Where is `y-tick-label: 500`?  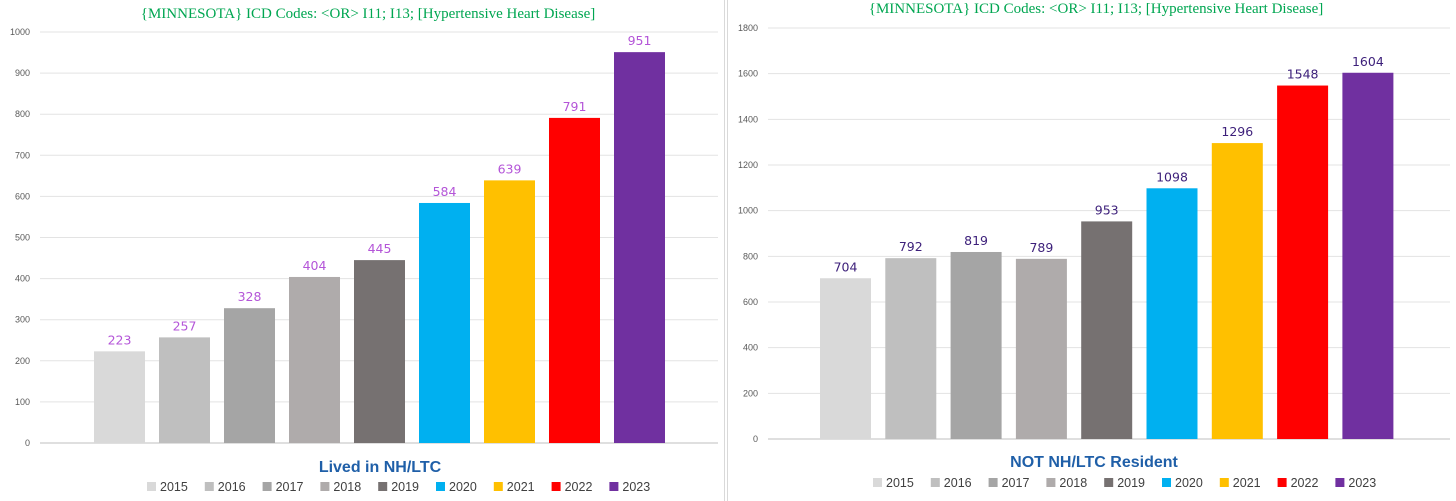 y-tick-label: 500 is located at coordinates (22, 238).